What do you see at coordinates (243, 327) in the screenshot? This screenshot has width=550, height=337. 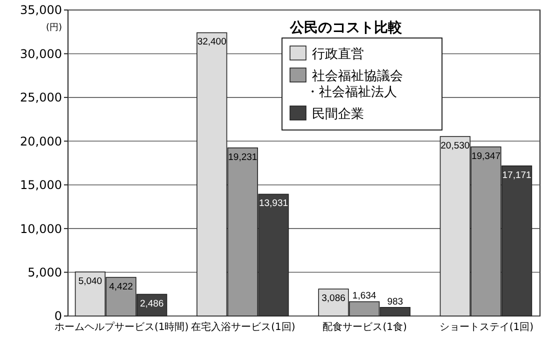 I see `x-tick-label: 在宅入浴サービス(1回)` at bounding box center [243, 327].